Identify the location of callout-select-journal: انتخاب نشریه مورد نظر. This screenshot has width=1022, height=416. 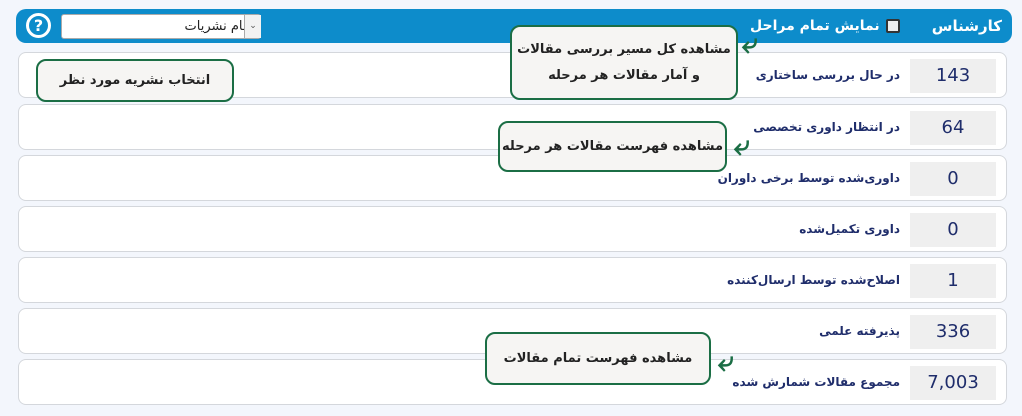
(135, 80).